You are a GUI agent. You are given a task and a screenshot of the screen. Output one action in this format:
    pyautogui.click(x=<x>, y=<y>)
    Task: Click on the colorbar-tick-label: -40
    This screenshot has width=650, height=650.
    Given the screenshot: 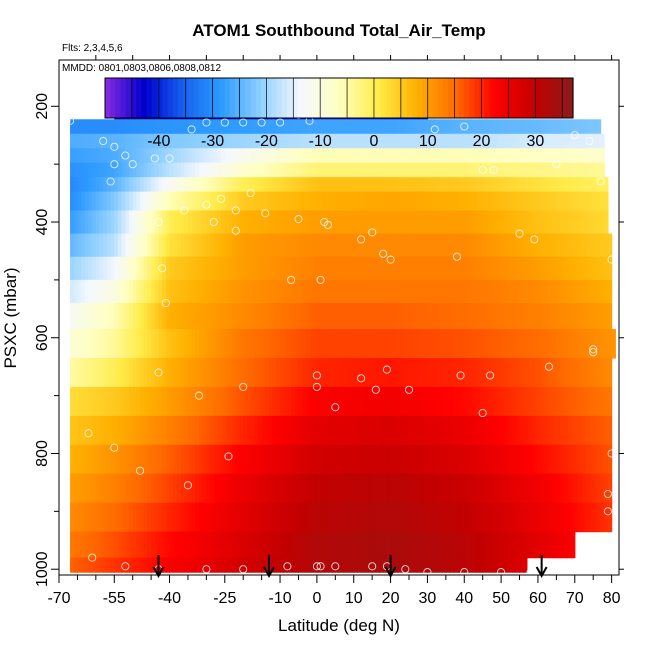 What is the action you would take?
    pyautogui.click(x=158, y=141)
    